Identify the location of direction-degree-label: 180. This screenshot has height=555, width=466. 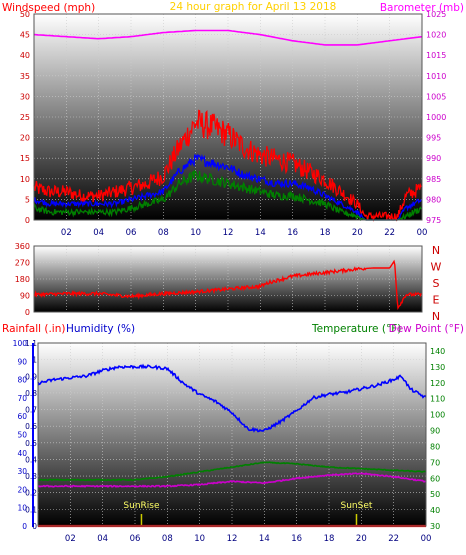
(22, 279).